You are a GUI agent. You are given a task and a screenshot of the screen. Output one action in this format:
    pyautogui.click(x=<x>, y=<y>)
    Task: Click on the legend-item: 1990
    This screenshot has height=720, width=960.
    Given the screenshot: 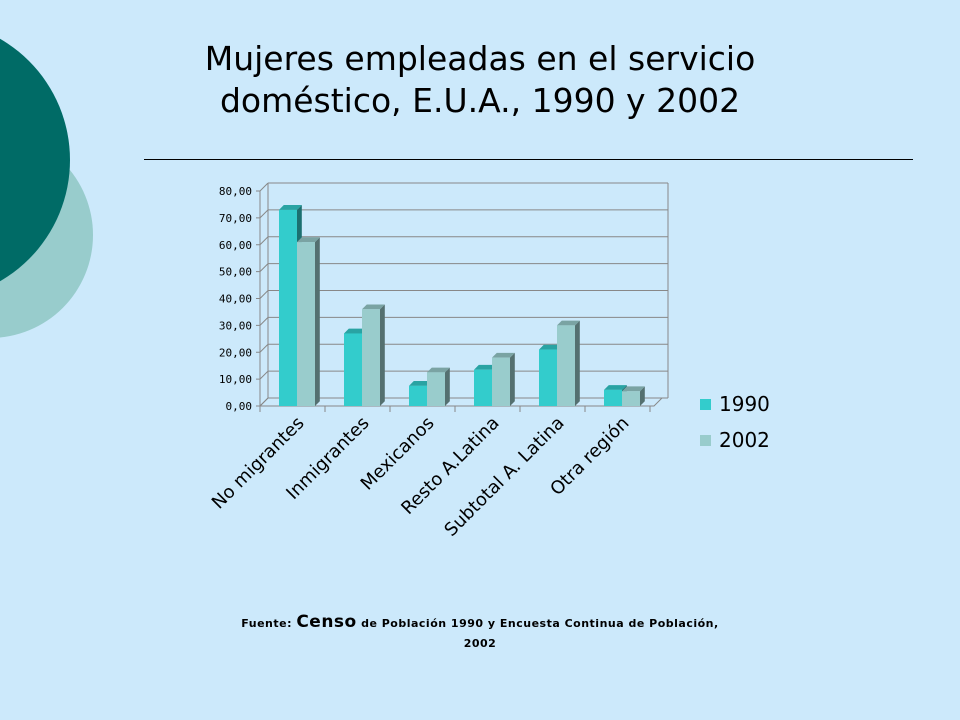 What is the action you would take?
    pyautogui.click(x=735, y=404)
    